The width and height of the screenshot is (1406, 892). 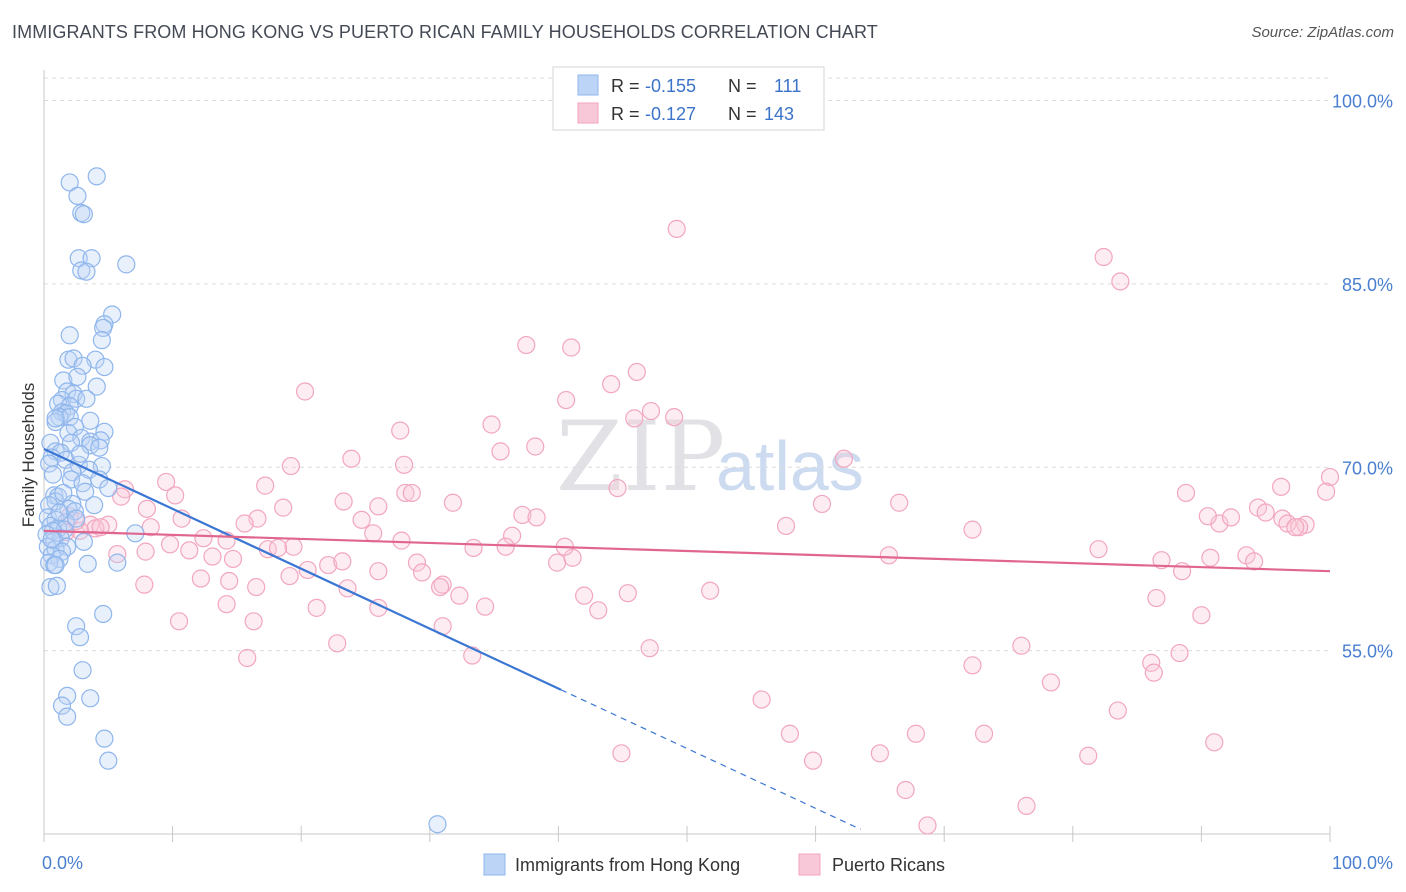 What do you see at coordinates (1322, 32) in the screenshot?
I see `source-credit: Source: ZipAtlas.com` at bounding box center [1322, 32].